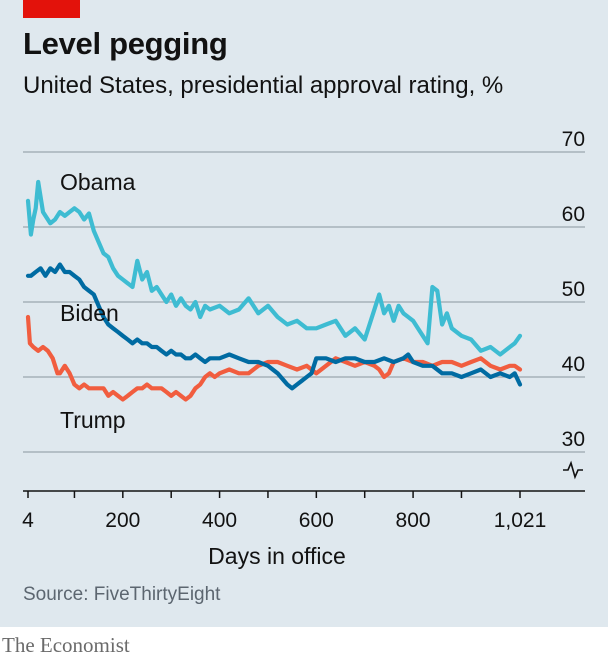 The width and height of the screenshot is (608, 662). Describe the element at coordinates (284, 520) in the screenshot. I see `x-tick-labels: 4 200 400 600 800 1,021` at that location.